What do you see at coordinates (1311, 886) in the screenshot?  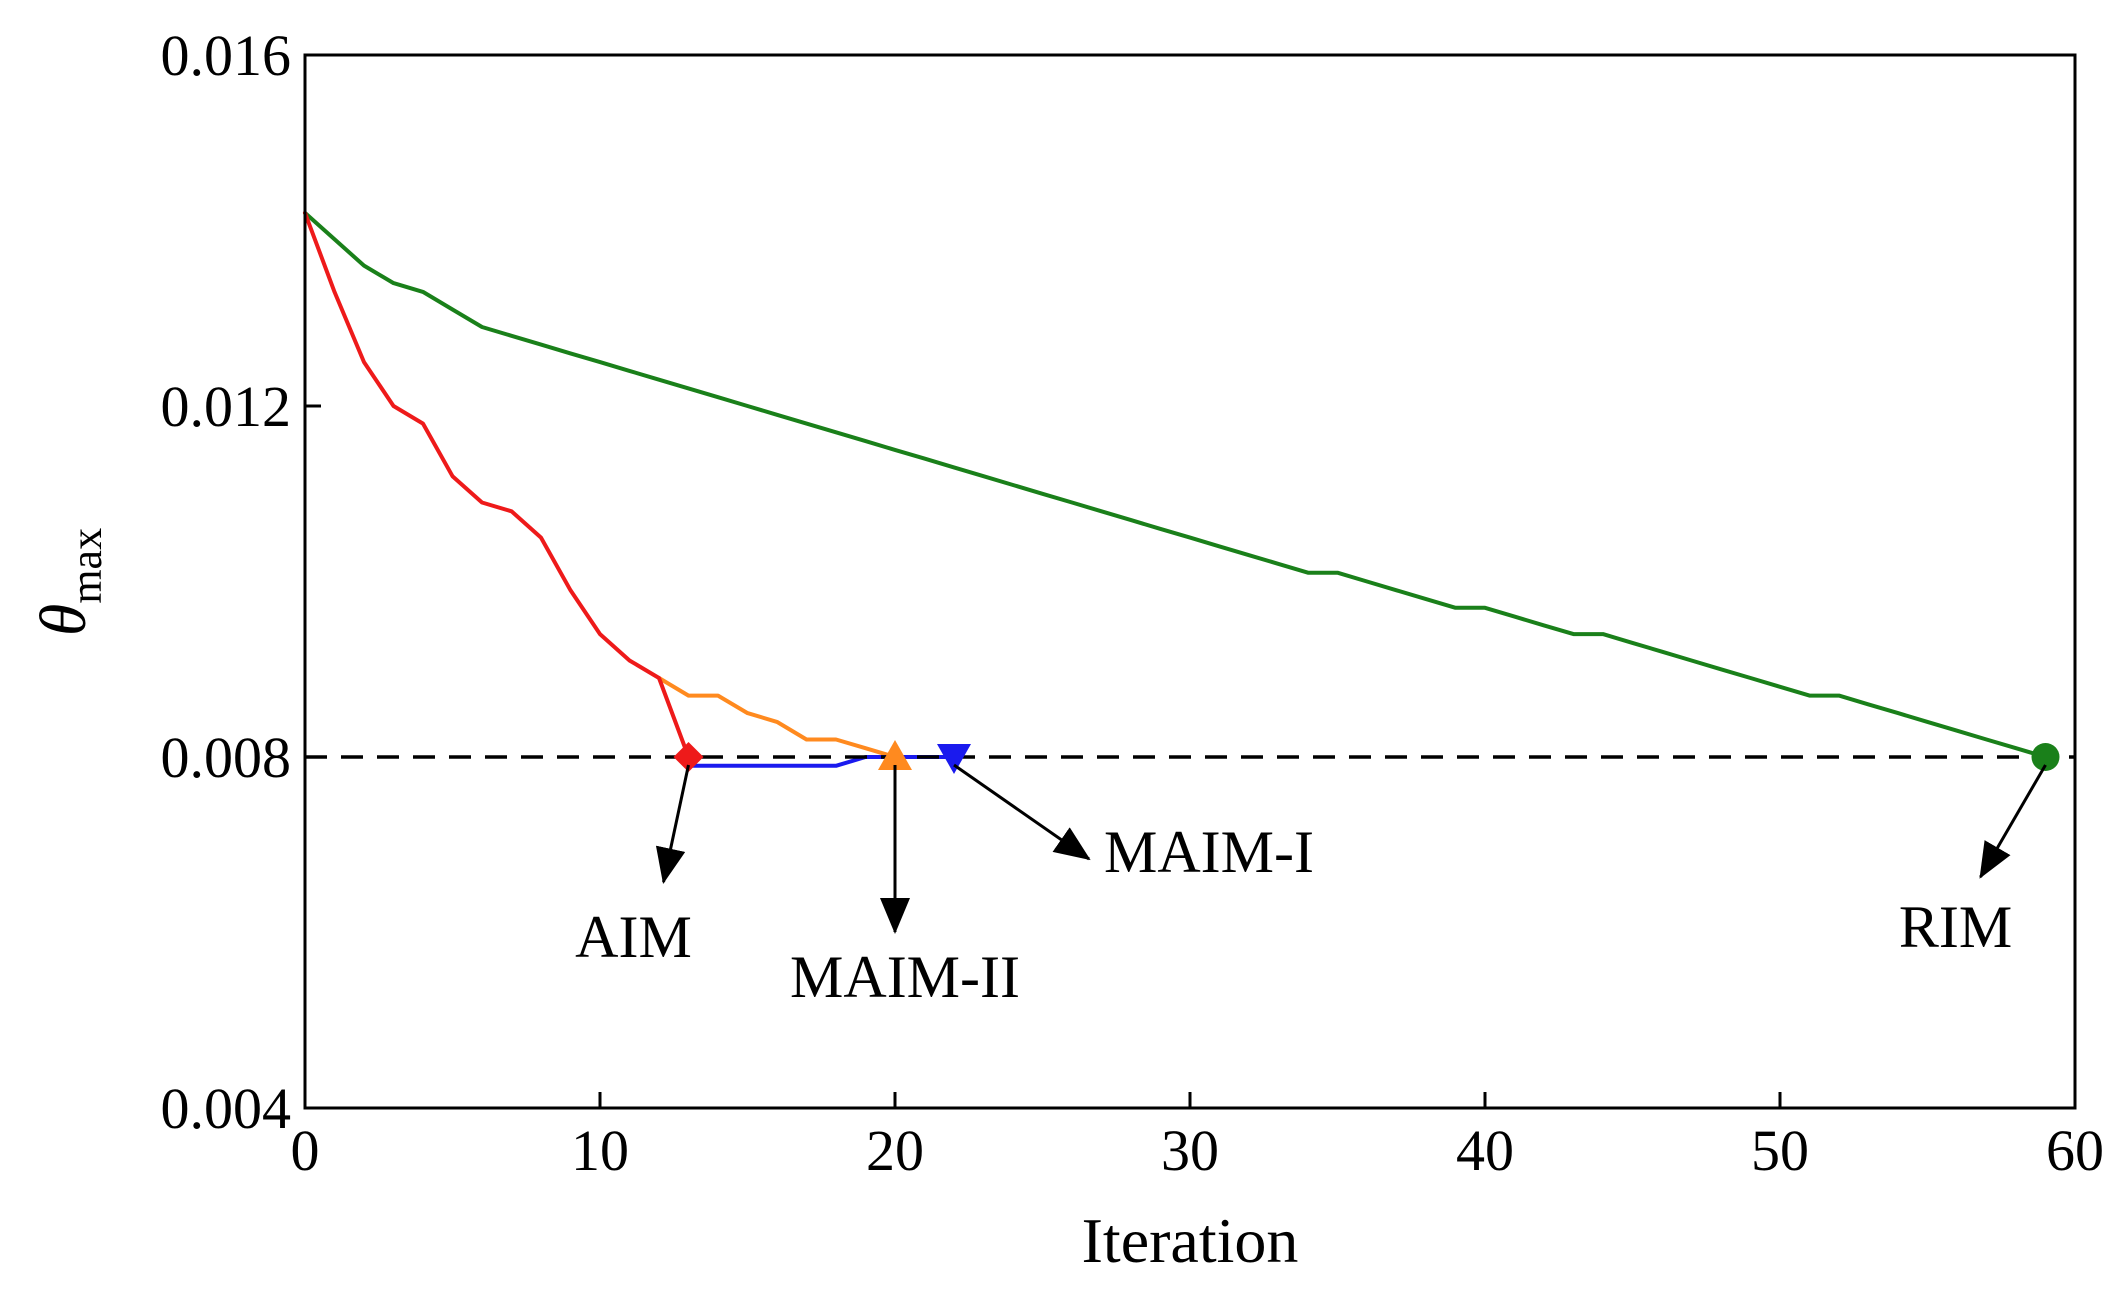 I see `annotation-layer: AIM MAIM-II MAIM-I RIM` at bounding box center [1311, 886].